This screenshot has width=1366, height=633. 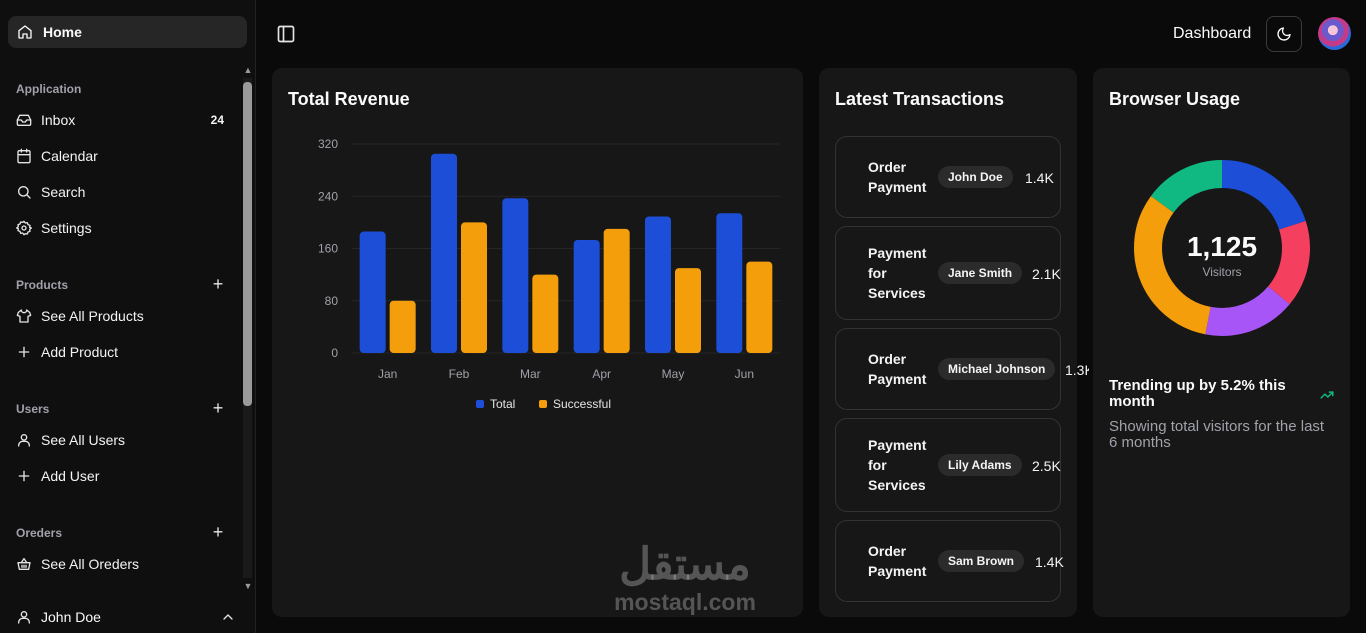 I want to click on scroll-down-arrow-icon: ▼, so click(x=248, y=586).